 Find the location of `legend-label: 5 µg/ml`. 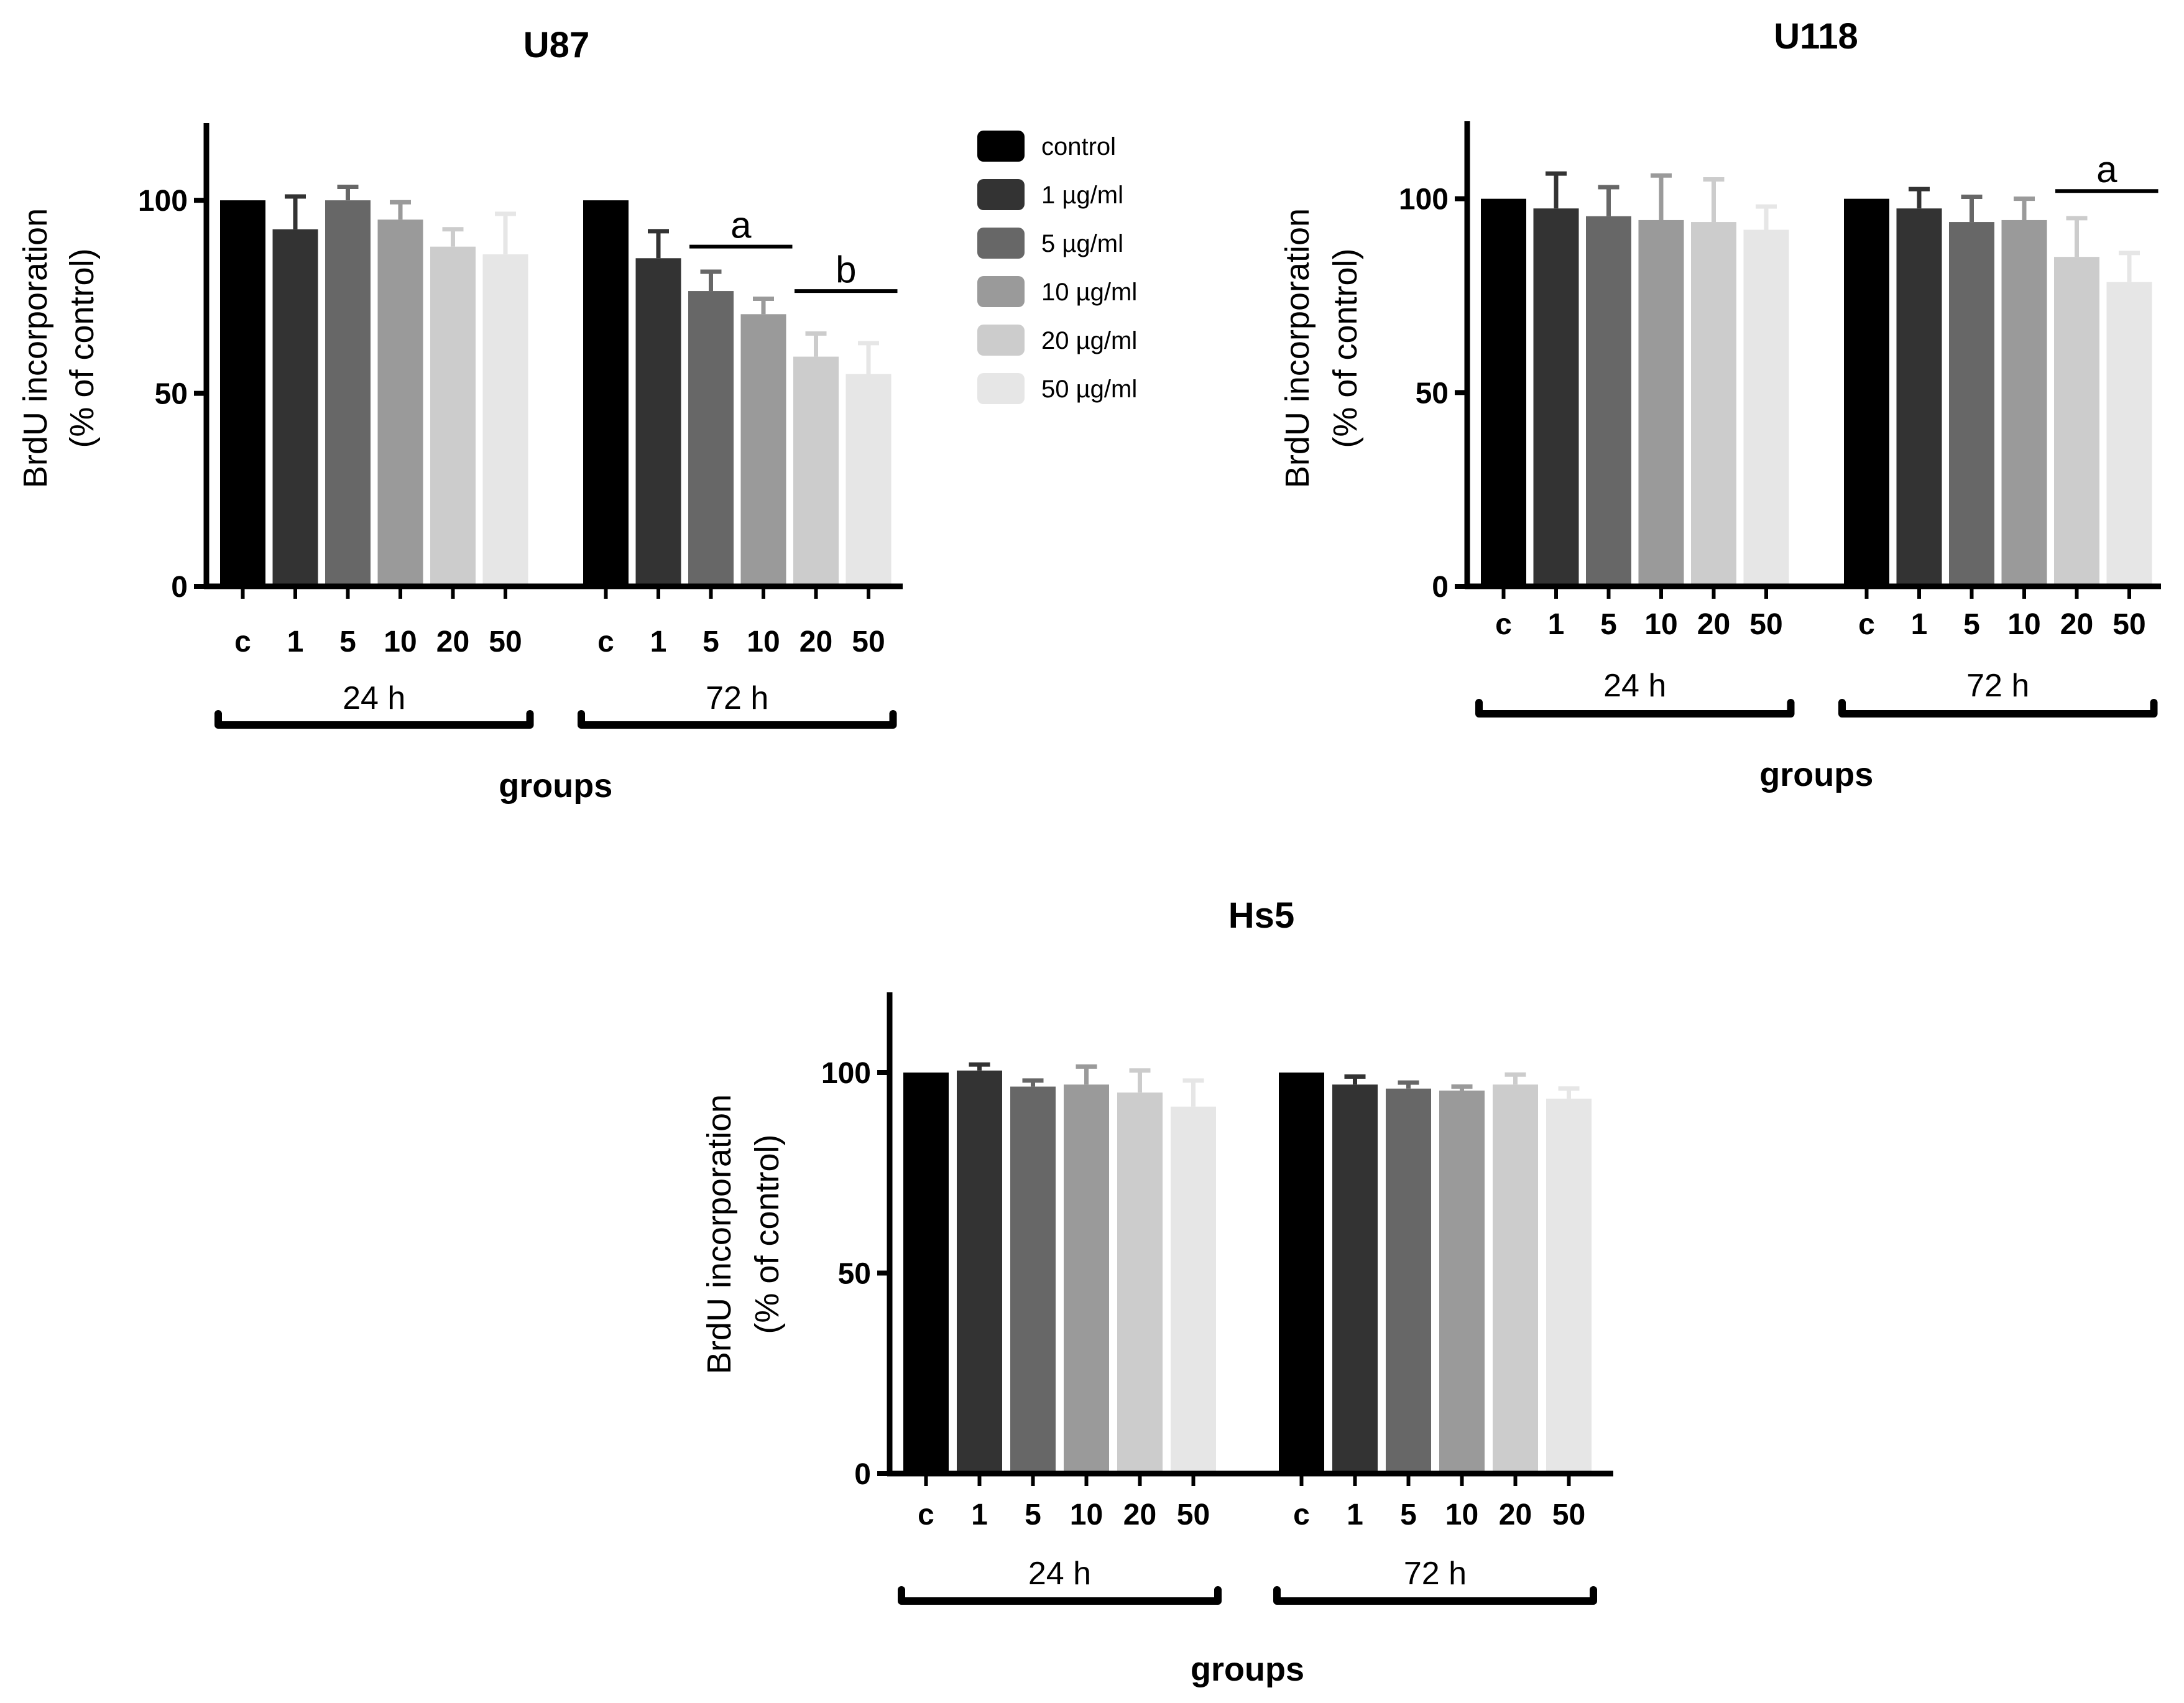

legend-label: 5 µg/ml is located at coordinates (1082, 243).